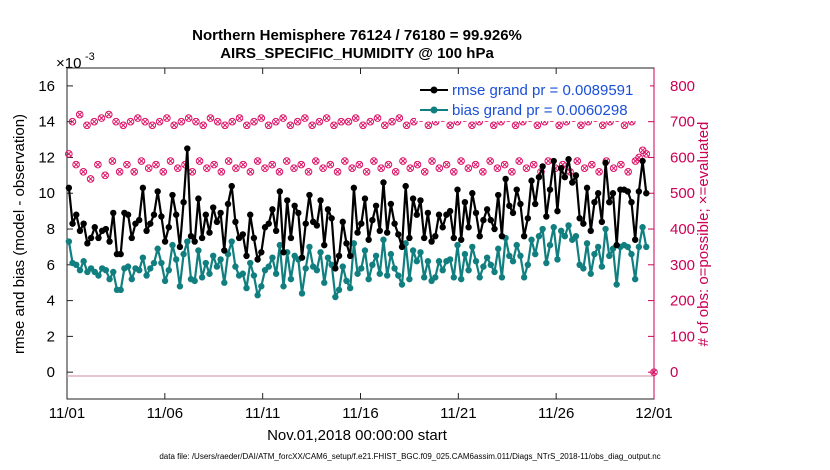  I want to click on y-axis-ticks: 0 2 4 6 8 10 12 14 16, so click(55, 229).